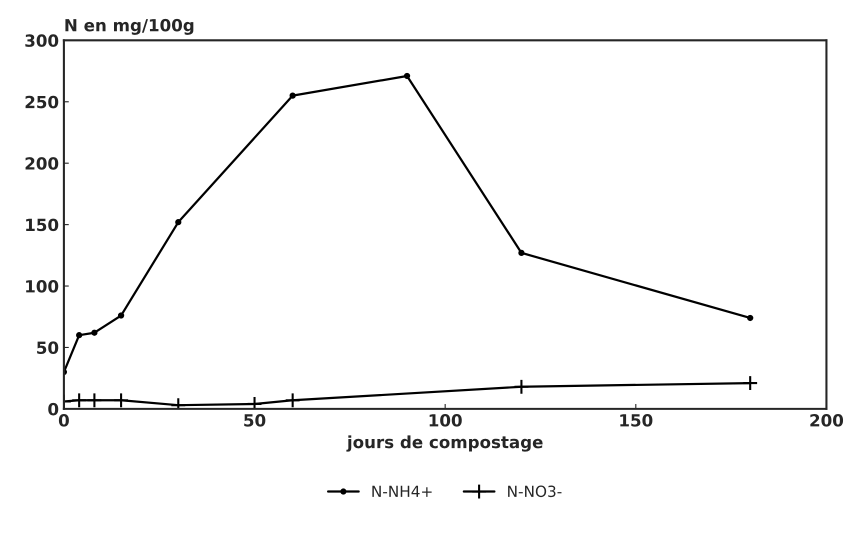 Image resolution: width=852 pixels, height=538 pixels. Describe the element at coordinates (42, 163) in the screenshot. I see `y-tick-label: 200` at that location.